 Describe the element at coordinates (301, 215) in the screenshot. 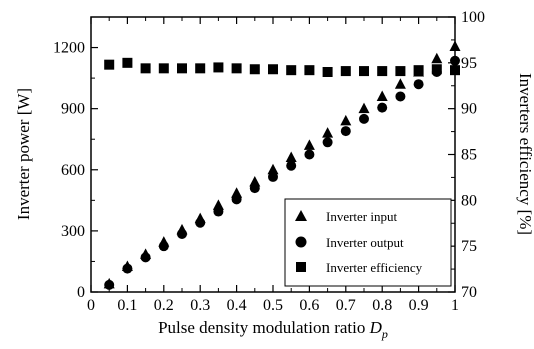

I see `legend-triangle-marker` at that location.